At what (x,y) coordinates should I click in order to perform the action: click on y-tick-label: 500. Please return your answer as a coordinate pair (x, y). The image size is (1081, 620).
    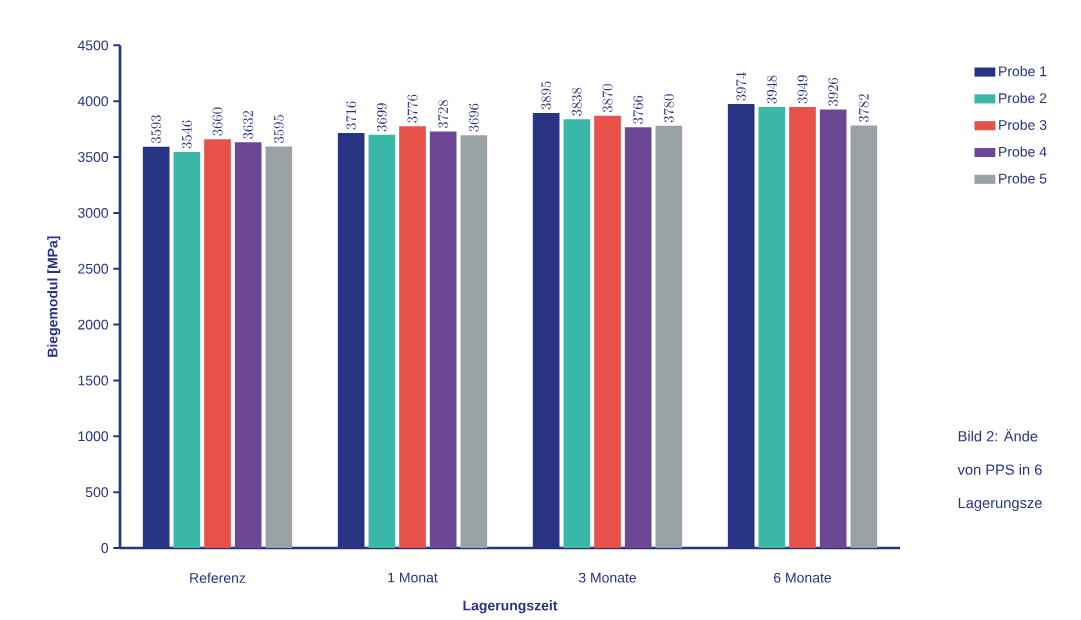
    Looking at the image, I should click on (97, 492).